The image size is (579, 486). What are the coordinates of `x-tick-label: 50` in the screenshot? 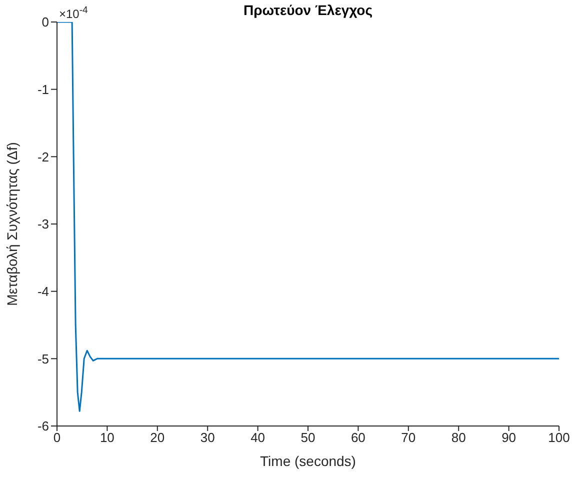 It's located at (308, 438).